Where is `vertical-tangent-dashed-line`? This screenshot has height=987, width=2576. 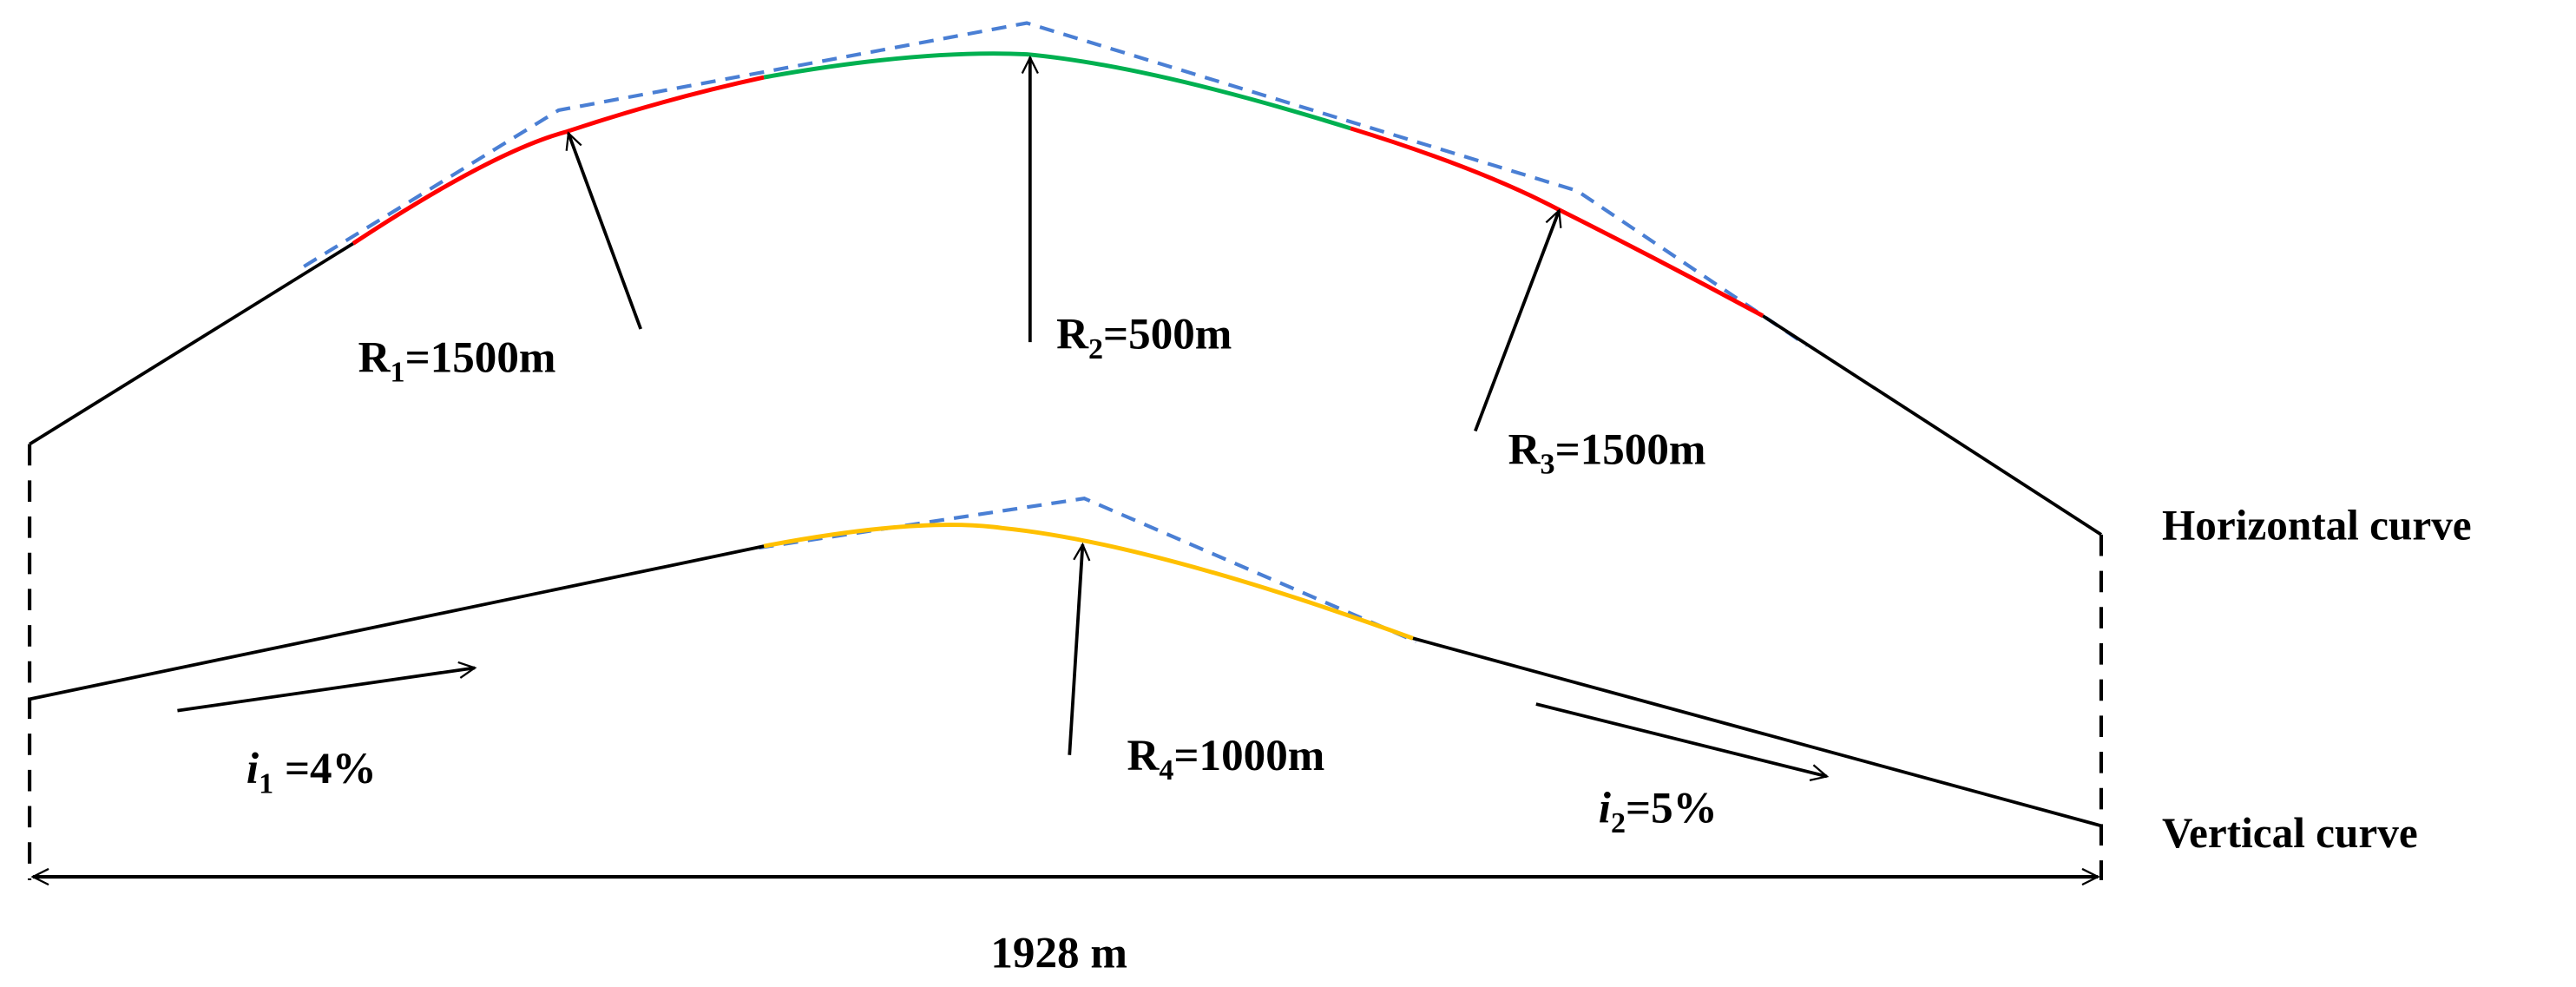
vertical-tangent-dashed-line is located at coordinates (1088, 570).